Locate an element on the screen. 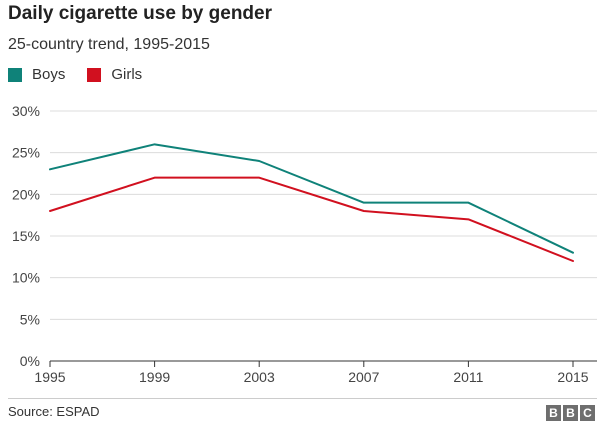 This screenshot has width=605, height=429. x-tick-label: 2011 is located at coordinates (468, 377).